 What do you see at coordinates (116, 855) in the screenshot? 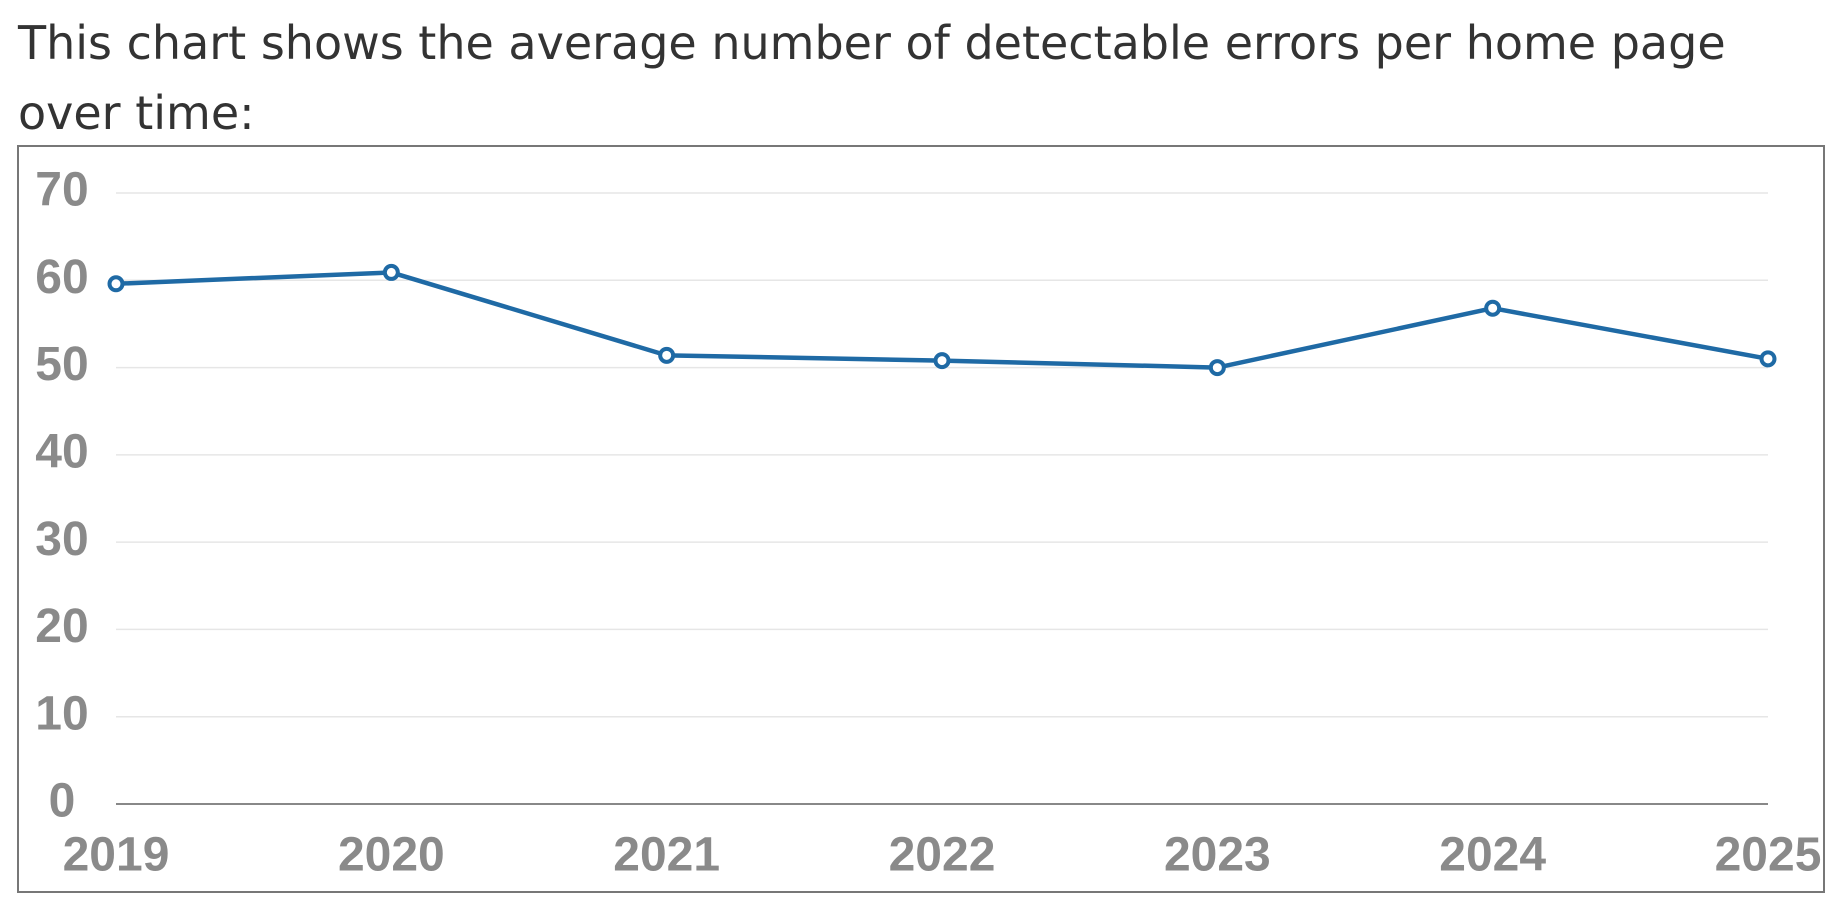
I see `x-tick-label: 2019` at bounding box center [116, 855].